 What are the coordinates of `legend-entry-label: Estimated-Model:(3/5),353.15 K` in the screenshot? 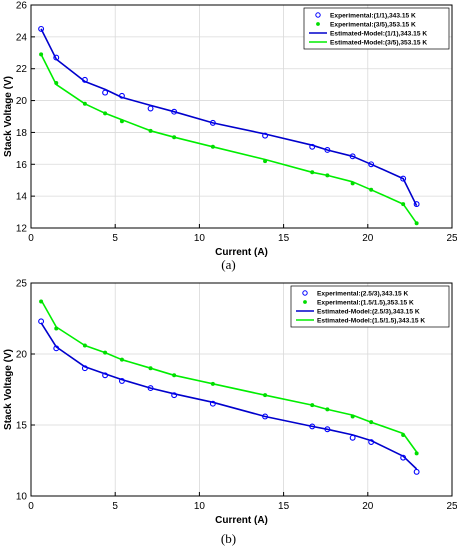 It's located at (378, 43).